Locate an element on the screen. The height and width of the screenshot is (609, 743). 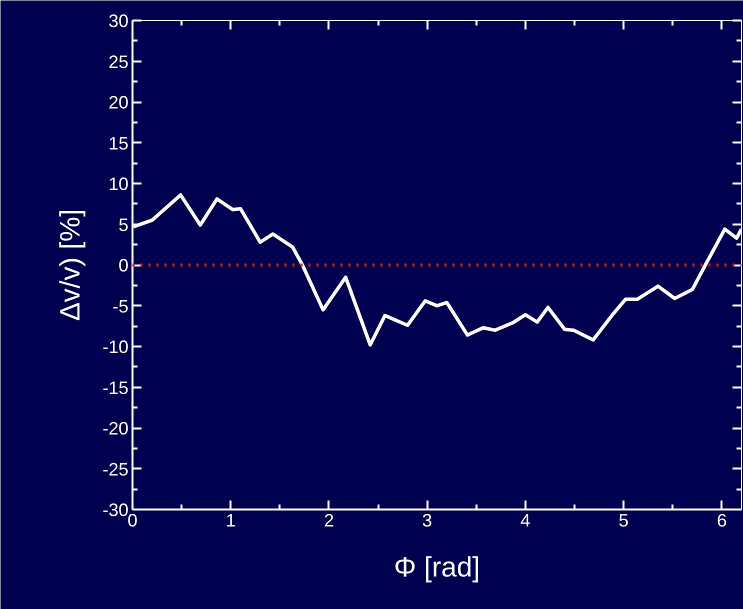
x-tick-label: 1 is located at coordinates (231, 520).